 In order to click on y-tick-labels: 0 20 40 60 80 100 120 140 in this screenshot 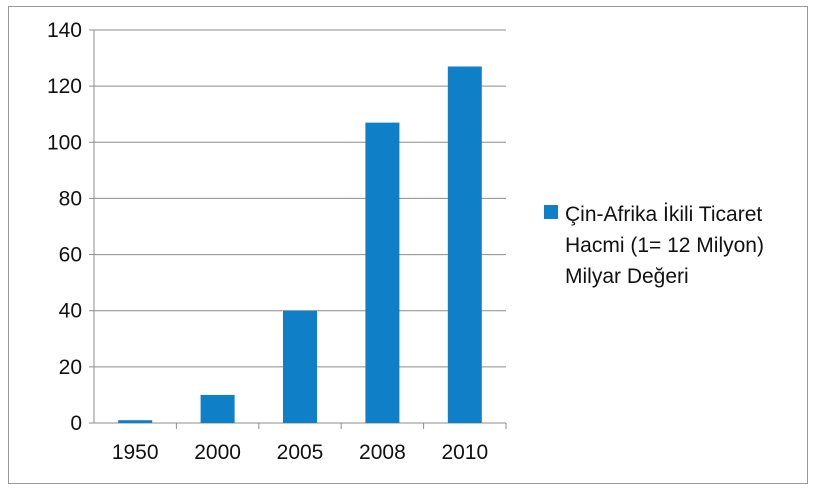, I will do `click(64, 227)`.